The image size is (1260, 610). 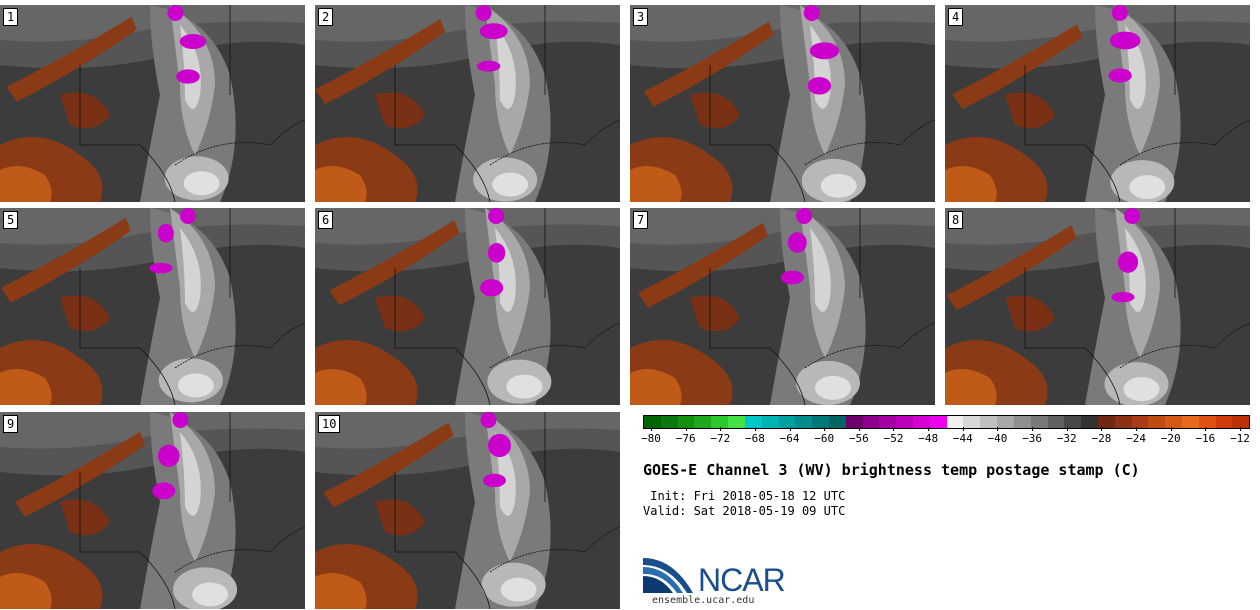 What do you see at coordinates (11, 424) in the screenshot?
I see `panel-number: 9` at bounding box center [11, 424].